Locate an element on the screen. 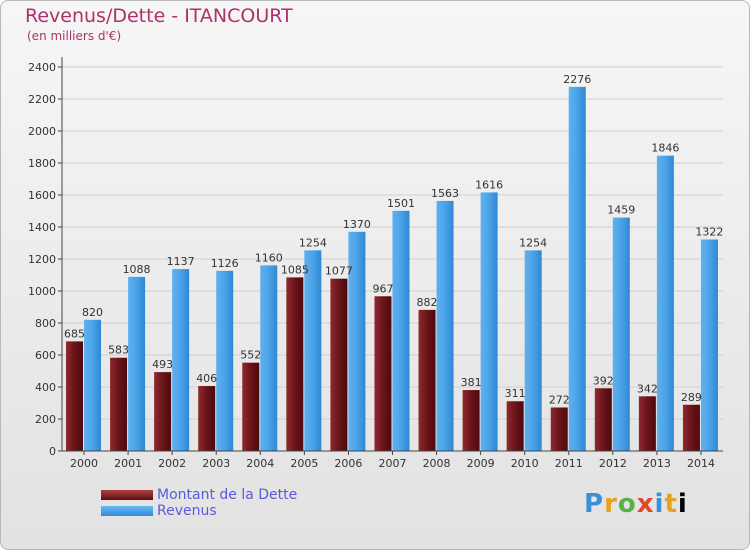 The height and width of the screenshot is (550, 750). data-label-revenus: 1501 is located at coordinates (401, 203).